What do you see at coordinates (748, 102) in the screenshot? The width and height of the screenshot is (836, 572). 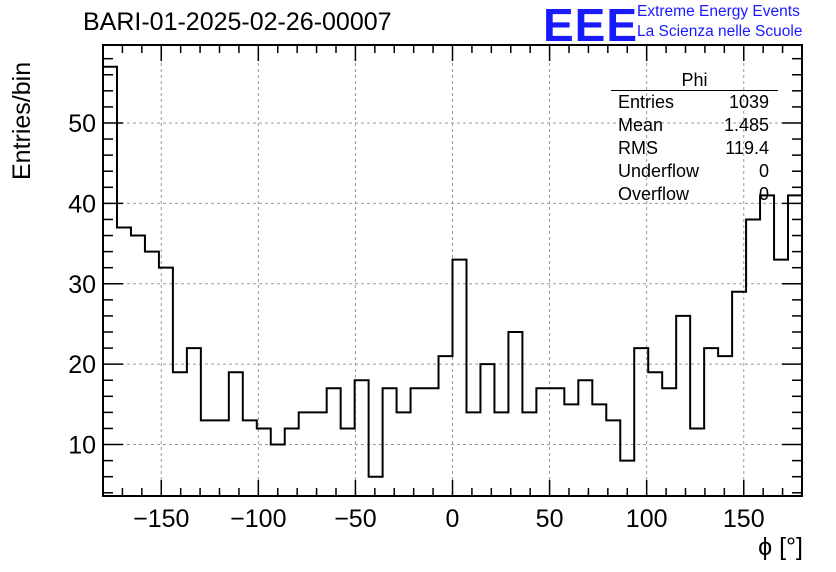 I see `stats-value: 1039` at bounding box center [748, 102].